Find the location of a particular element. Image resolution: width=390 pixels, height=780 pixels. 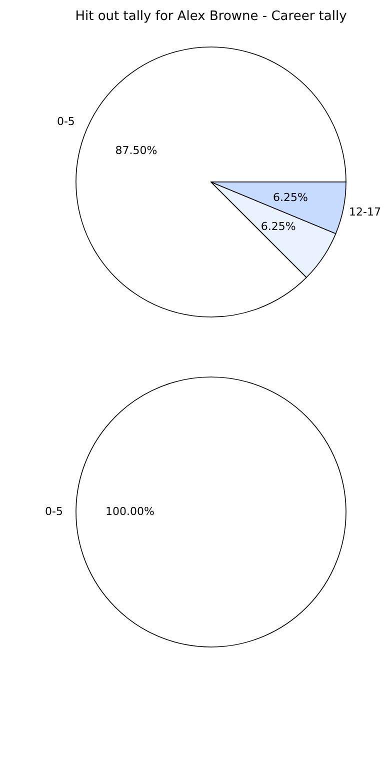

data-label: 100.00% is located at coordinates (130, 511).